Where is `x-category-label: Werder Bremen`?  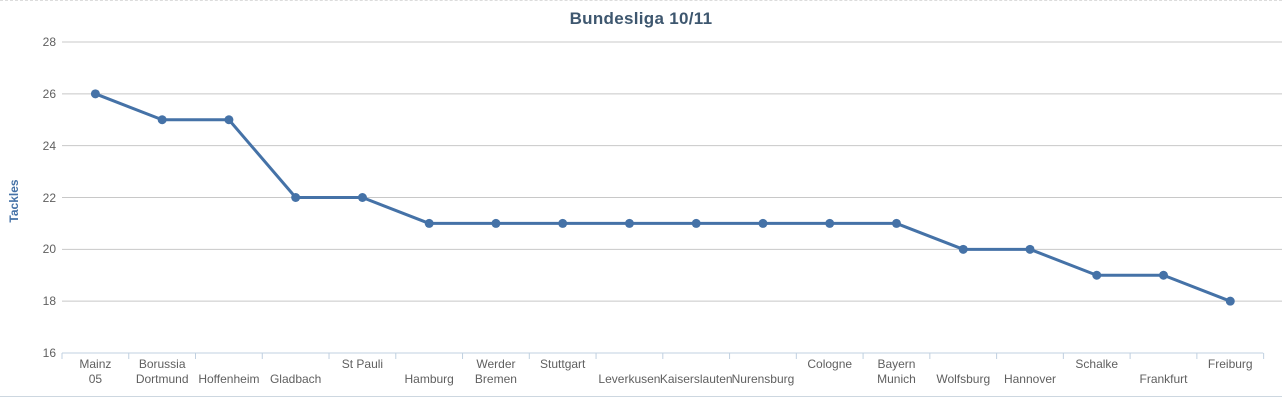
x-category-label: Werder Bremen is located at coordinates (495, 371).